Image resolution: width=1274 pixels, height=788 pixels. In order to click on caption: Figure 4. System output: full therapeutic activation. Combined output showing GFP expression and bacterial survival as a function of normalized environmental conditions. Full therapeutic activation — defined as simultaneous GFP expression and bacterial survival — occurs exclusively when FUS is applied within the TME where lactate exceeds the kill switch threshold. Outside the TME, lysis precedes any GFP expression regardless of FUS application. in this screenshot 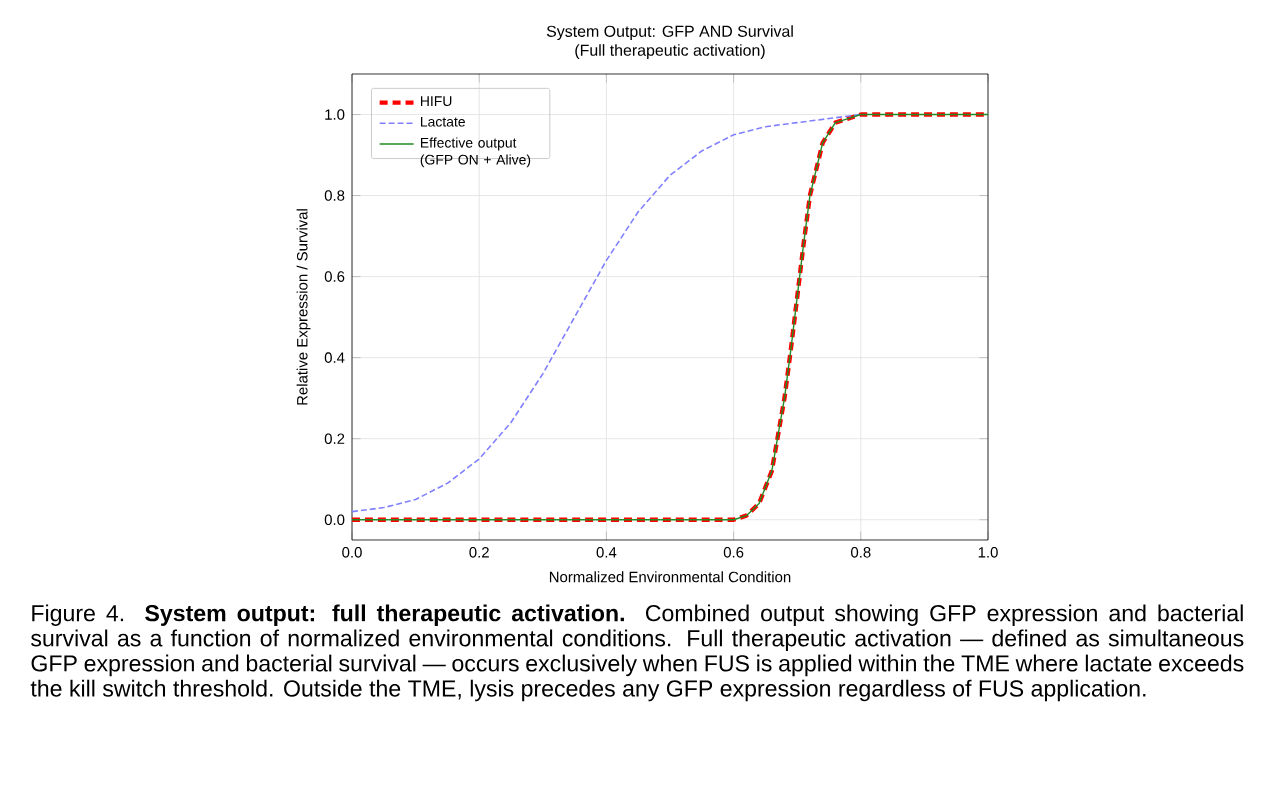, I will do `click(637, 653)`.